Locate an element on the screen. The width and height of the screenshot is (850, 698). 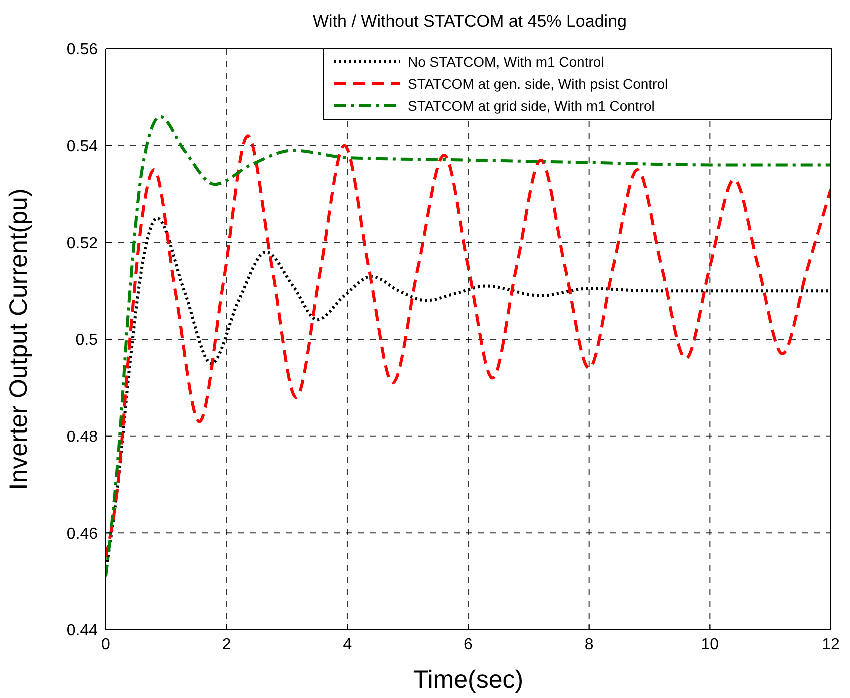
x-axis-title: Time(sec) is located at coordinates (468, 680).